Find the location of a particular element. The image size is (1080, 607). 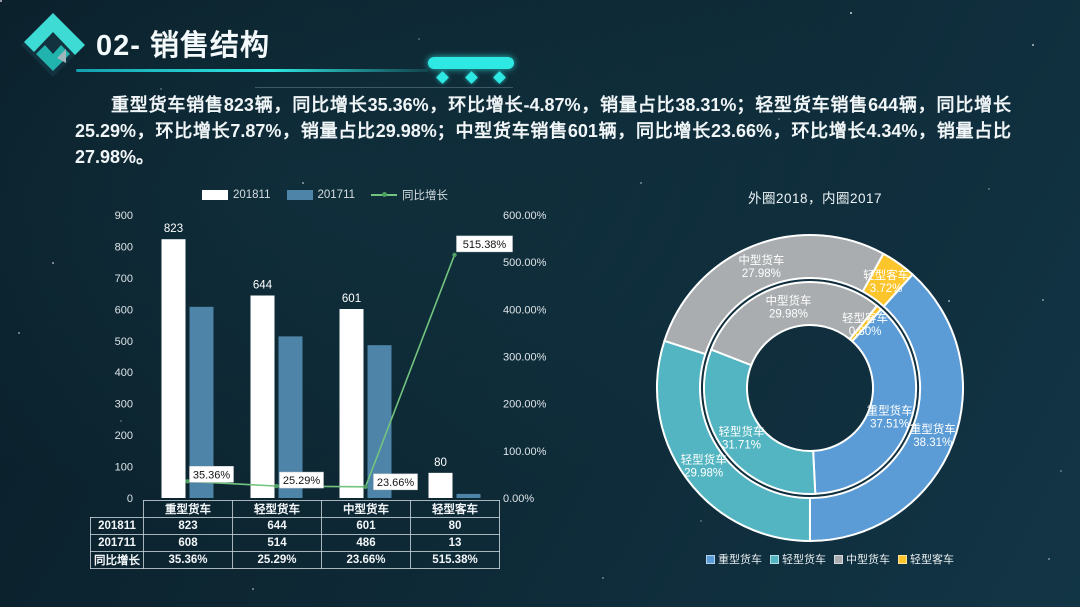

donut-slice-label: 重型货车 38.31% is located at coordinates (933, 435).